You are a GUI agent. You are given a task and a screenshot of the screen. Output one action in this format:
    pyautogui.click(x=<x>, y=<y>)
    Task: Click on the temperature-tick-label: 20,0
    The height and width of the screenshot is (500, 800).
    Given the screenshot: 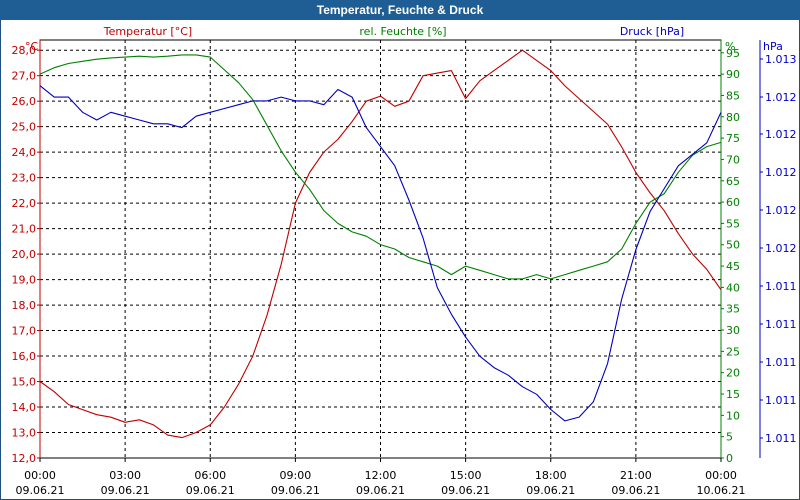 What is the action you would take?
    pyautogui.click(x=24, y=254)
    